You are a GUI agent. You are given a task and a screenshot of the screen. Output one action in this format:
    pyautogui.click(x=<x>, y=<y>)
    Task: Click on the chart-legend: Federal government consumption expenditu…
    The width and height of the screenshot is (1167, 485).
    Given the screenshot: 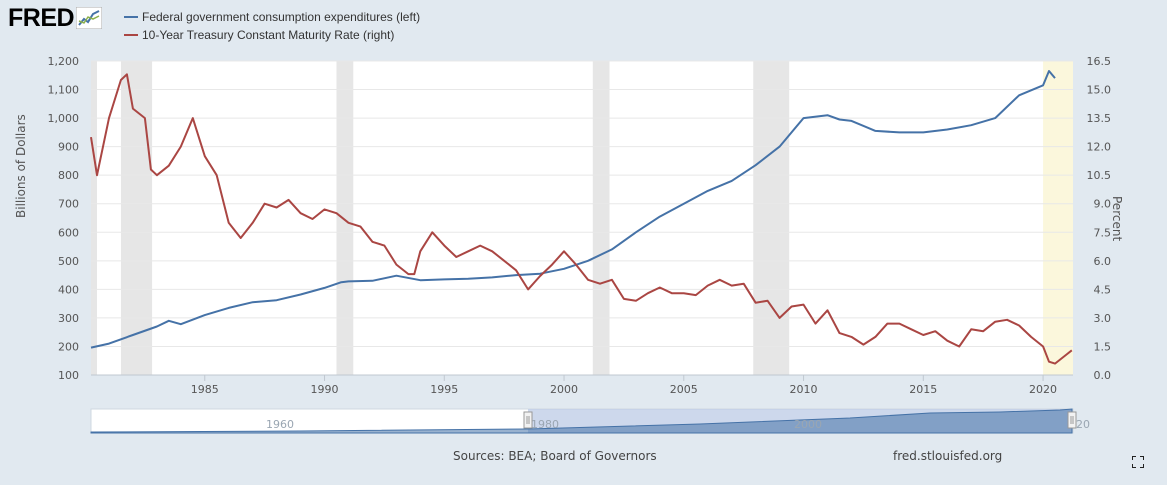 What is the action you would take?
    pyautogui.click(x=272, y=26)
    